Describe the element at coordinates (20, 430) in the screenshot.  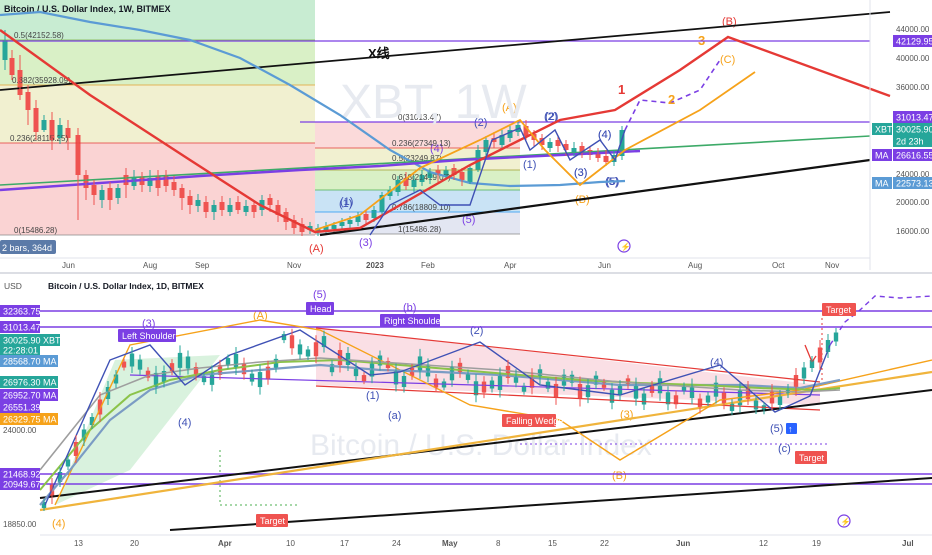
I see `price-tick: 24000.00` at that location.